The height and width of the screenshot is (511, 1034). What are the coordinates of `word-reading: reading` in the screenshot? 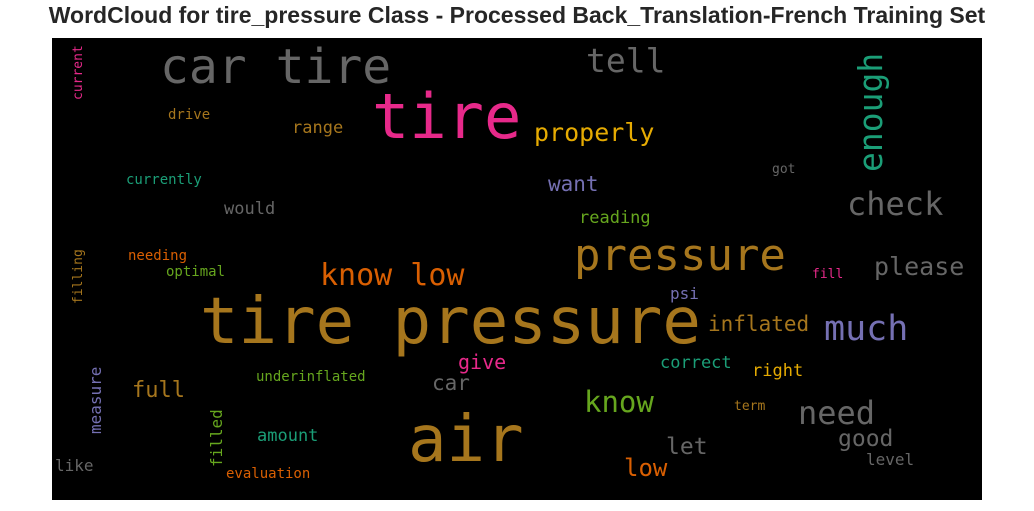 It's located at (615, 218).